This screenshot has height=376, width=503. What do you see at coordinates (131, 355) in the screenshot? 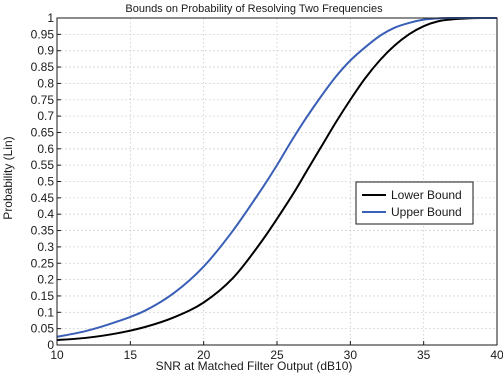
I see `x-tick-label: 15` at bounding box center [131, 355].